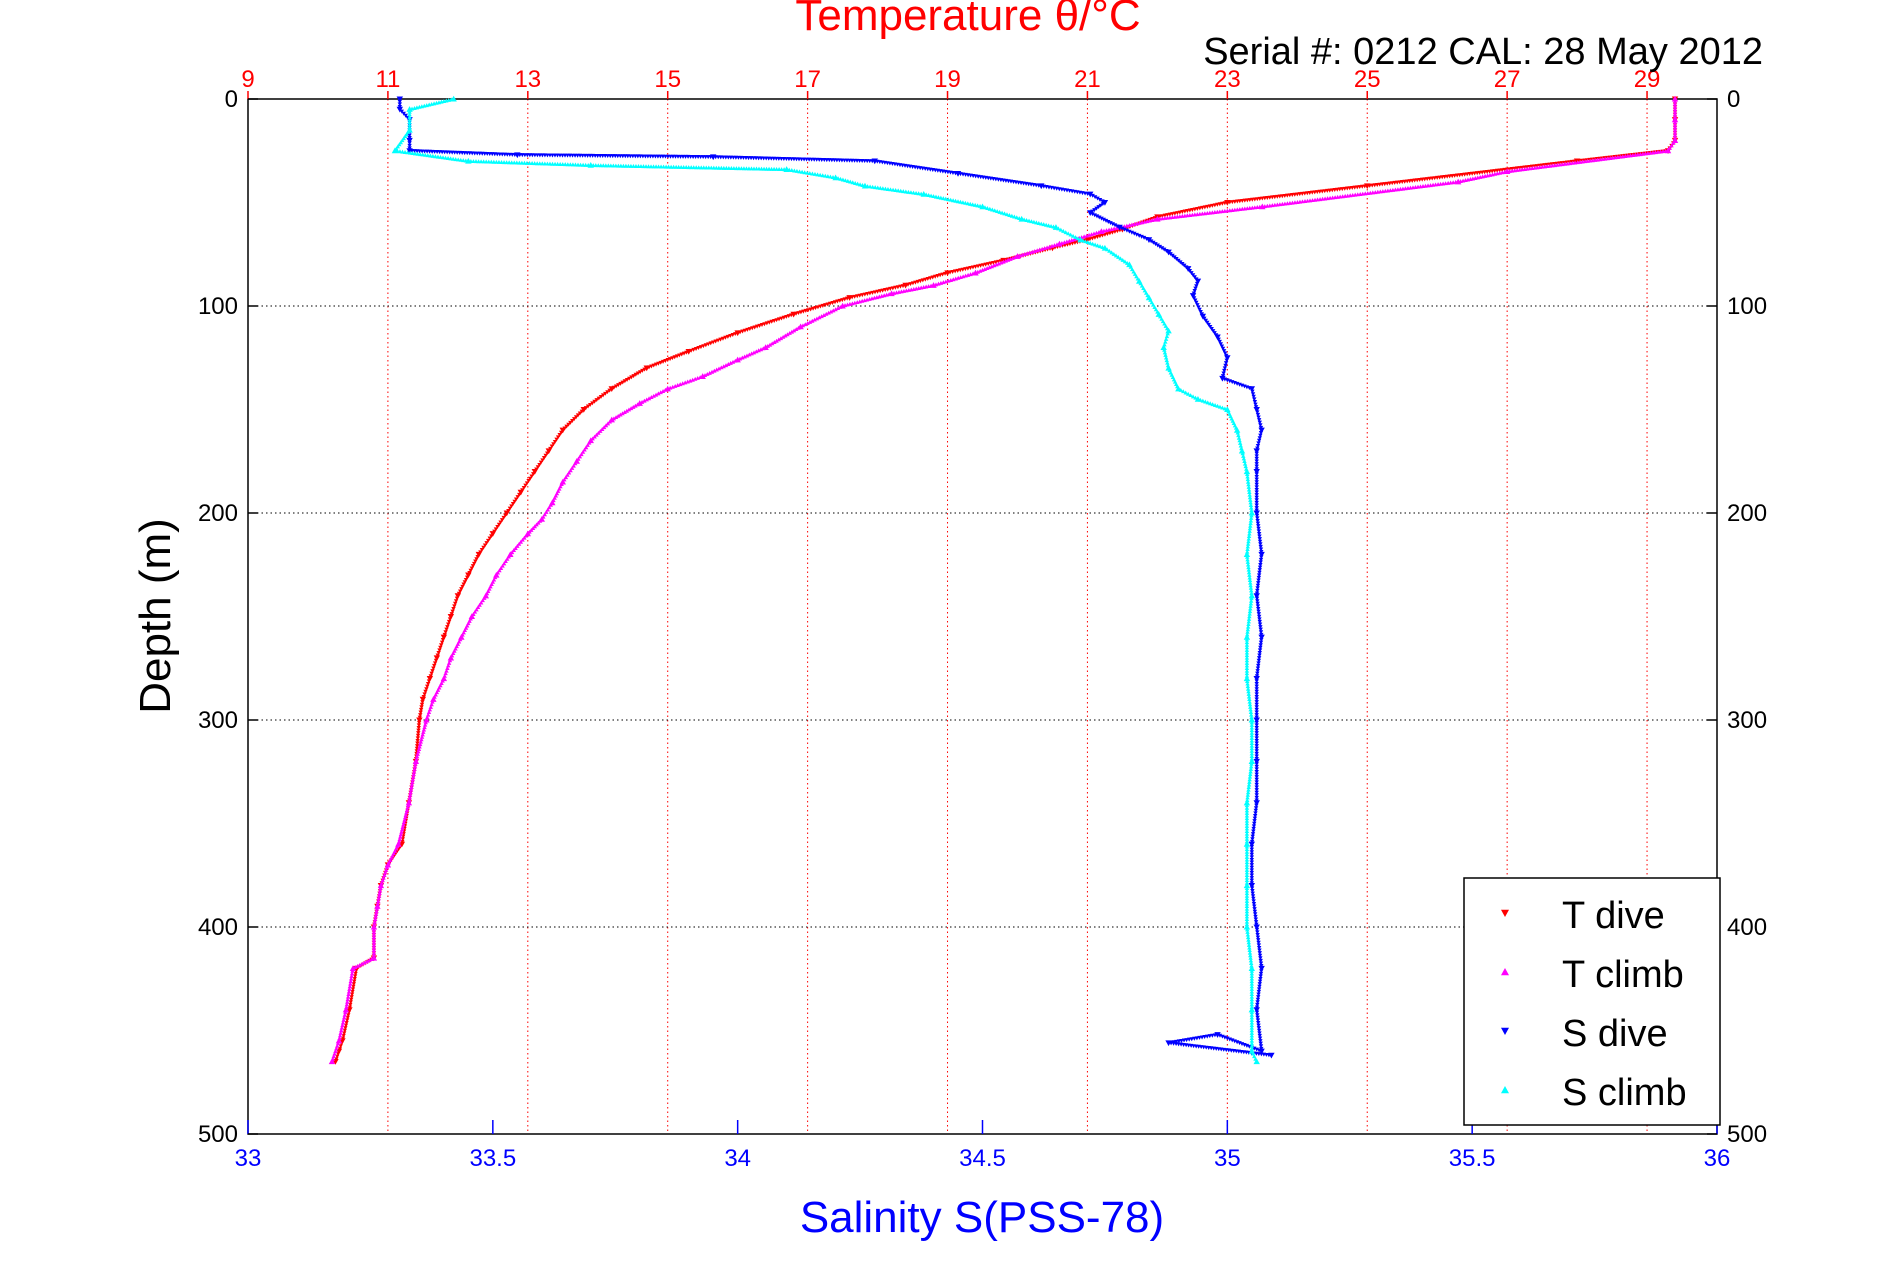  What do you see at coordinates (1613, 916) in the screenshot?
I see `legend-label: T dive` at bounding box center [1613, 916].